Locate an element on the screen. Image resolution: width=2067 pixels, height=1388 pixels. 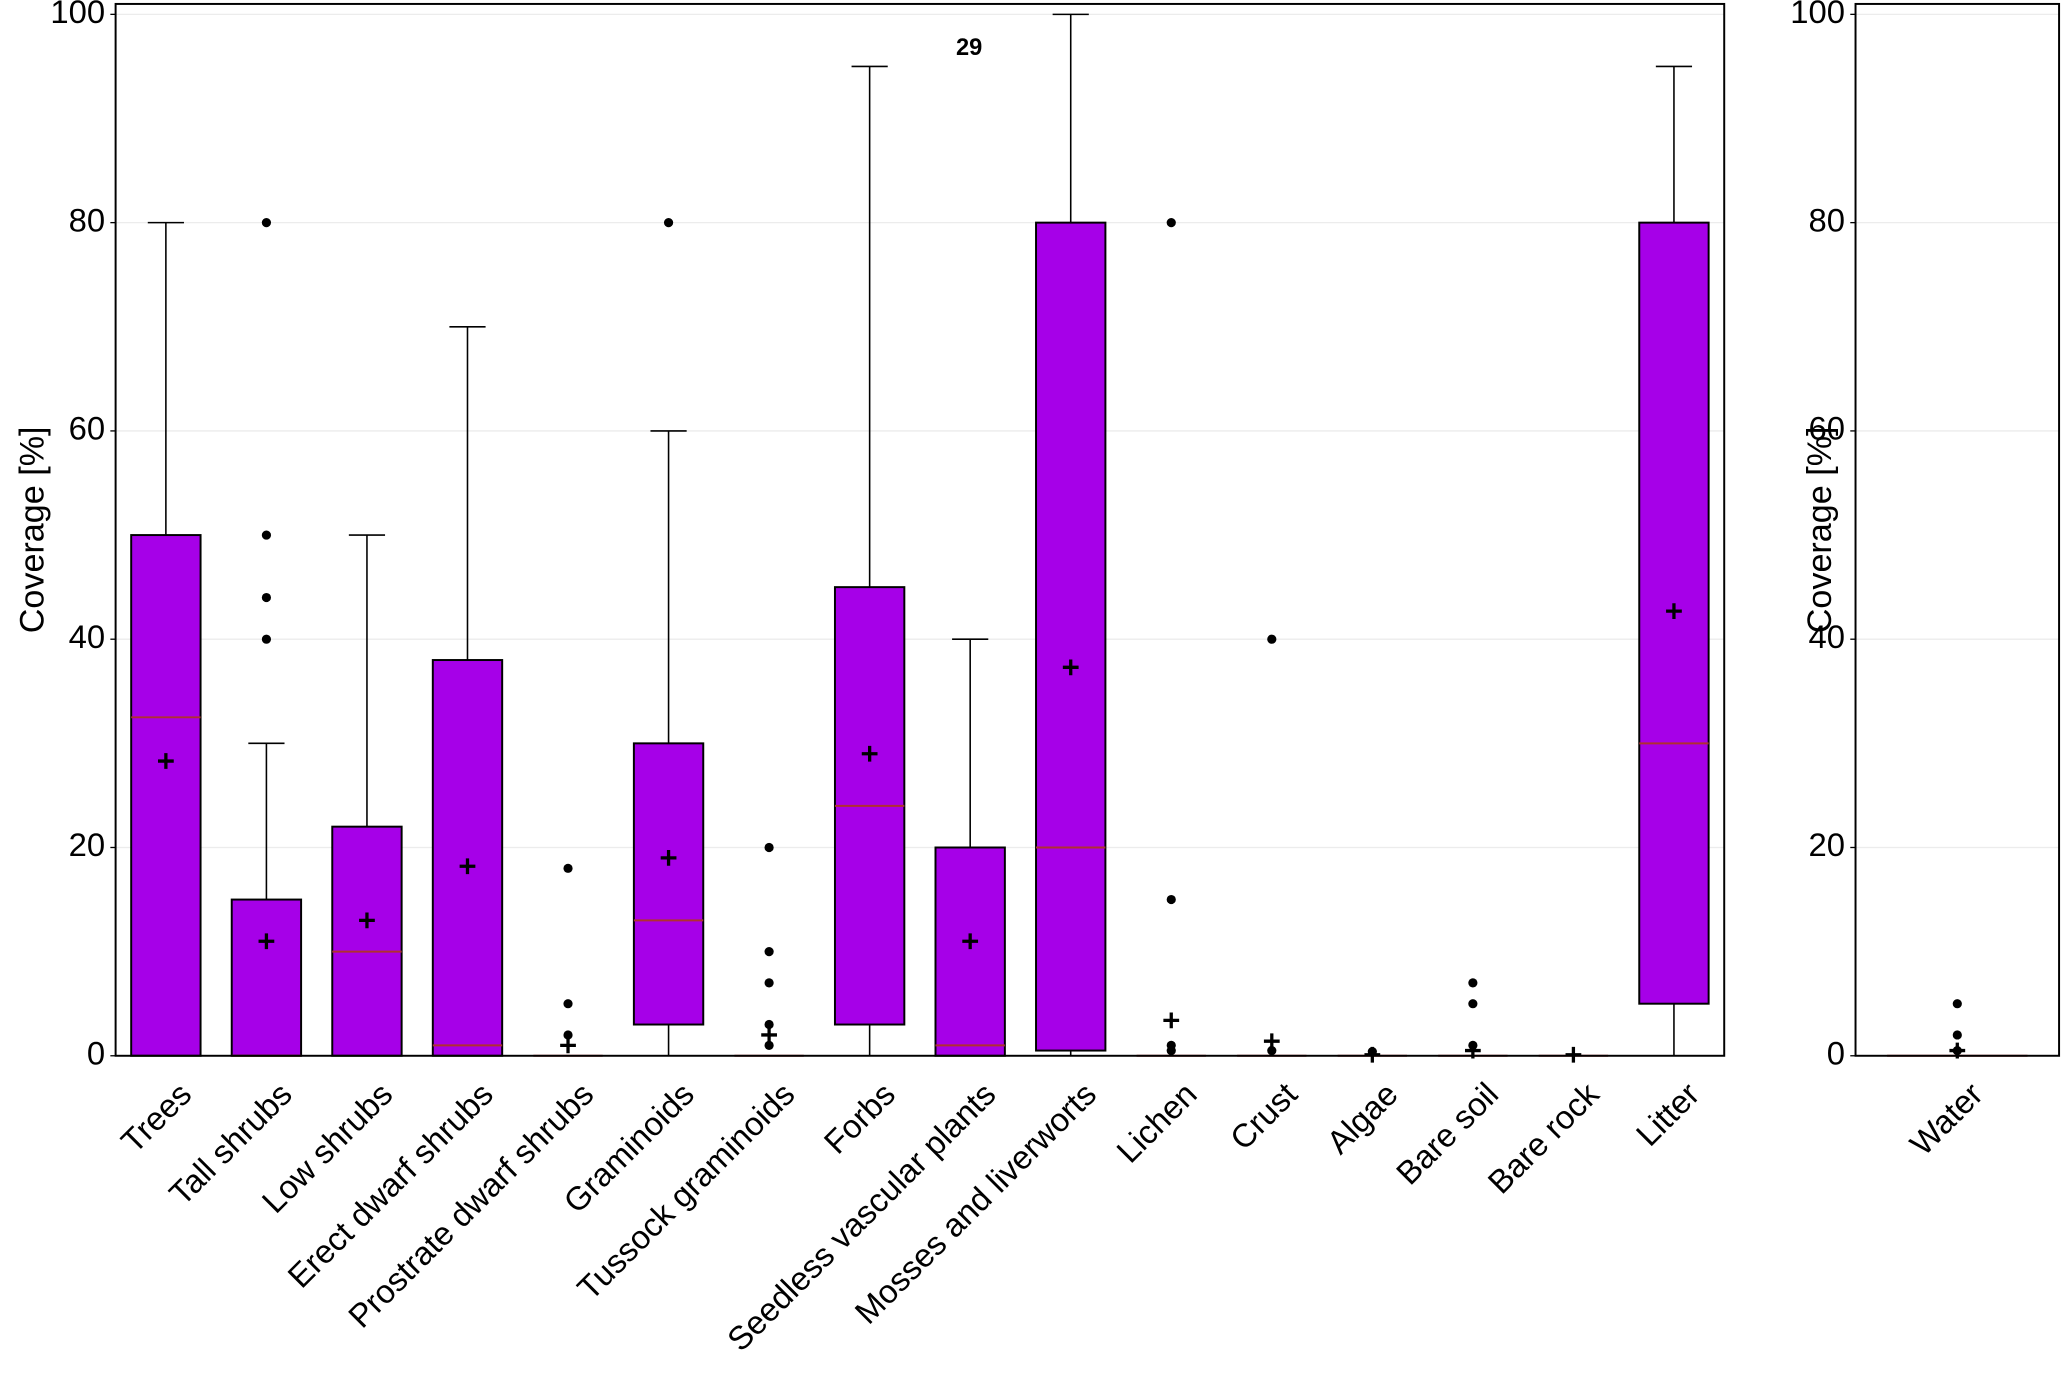
x-tick-label: Water is located at coordinates (1946, 1118).